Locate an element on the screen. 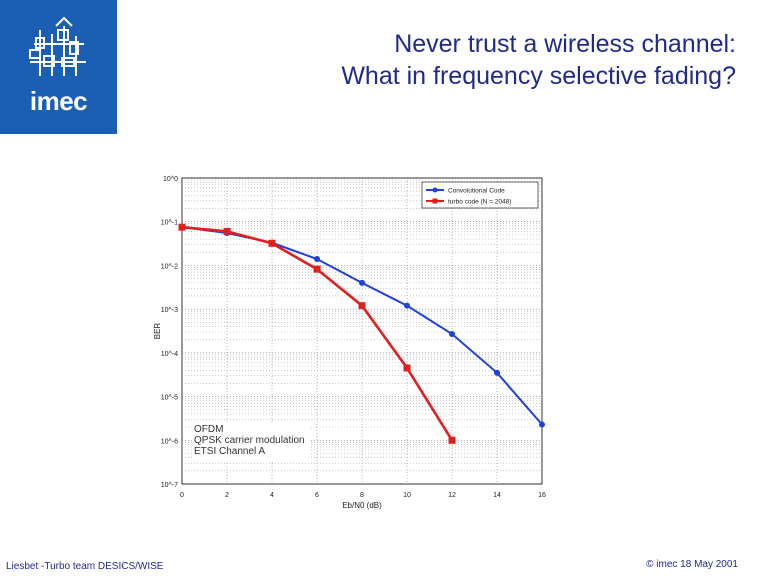 The width and height of the screenshot is (768, 576). y-axis-label: BER is located at coordinates (157, 331).